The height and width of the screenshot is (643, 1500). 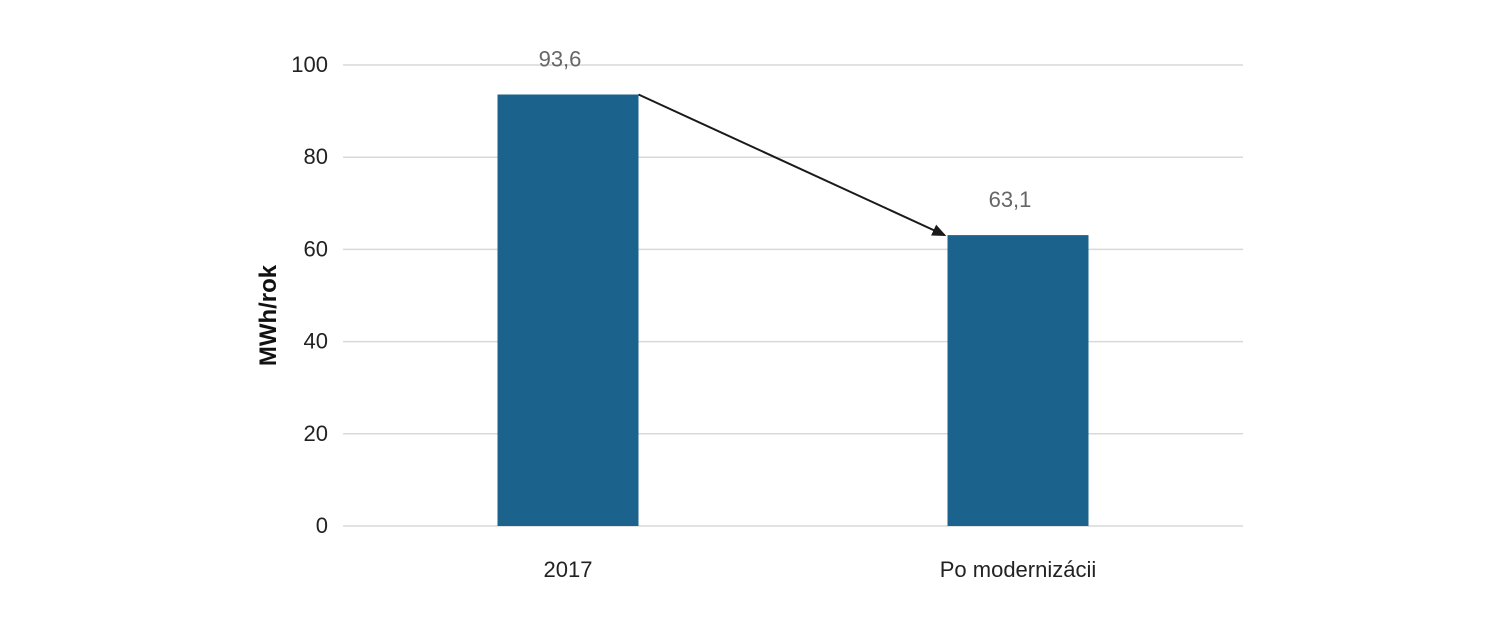 What do you see at coordinates (316, 433) in the screenshot?
I see `y-tick-label-20: 20` at bounding box center [316, 433].